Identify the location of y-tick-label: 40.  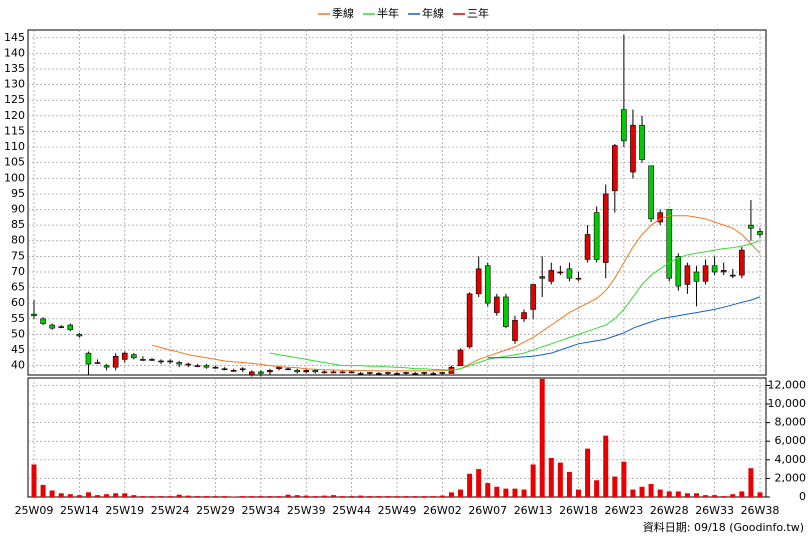
(18, 365).